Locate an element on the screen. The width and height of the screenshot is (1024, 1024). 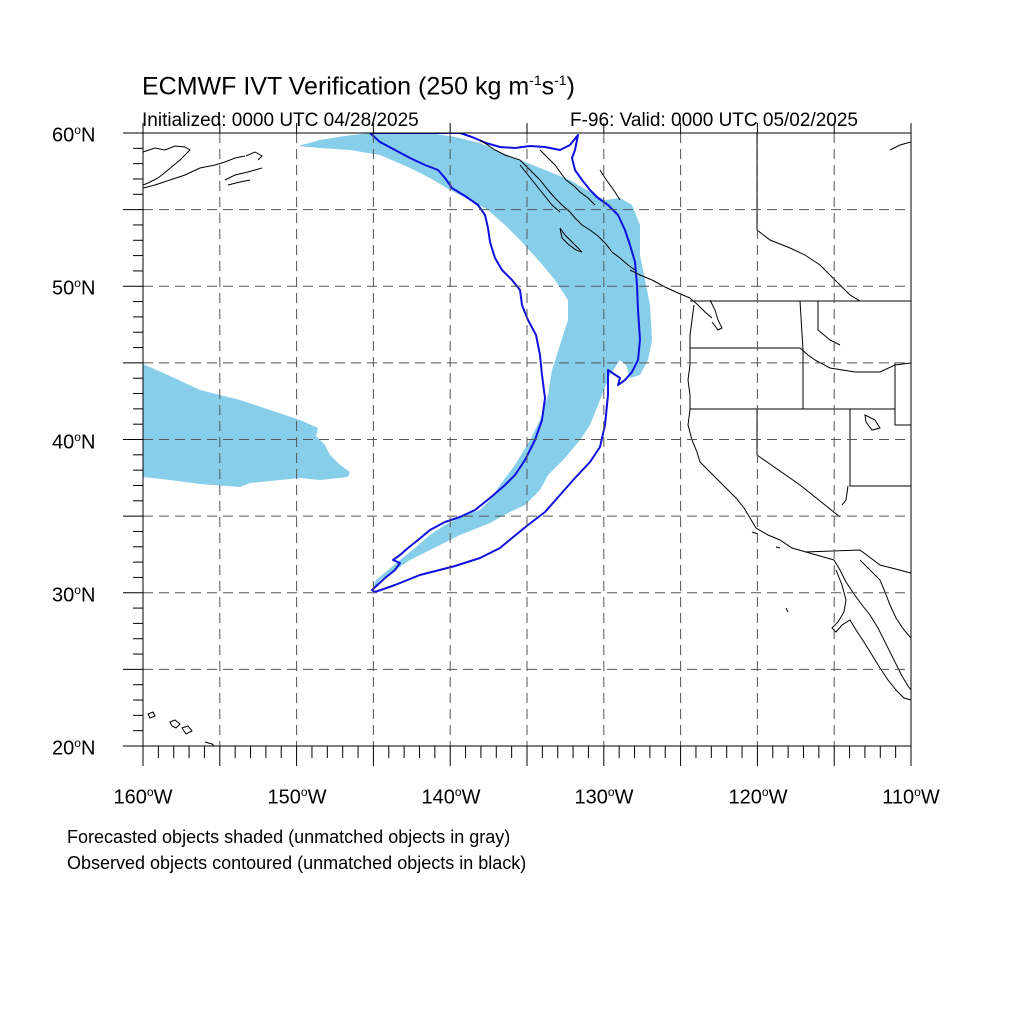
lon-label-130w: 130oW is located at coordinates (604, 797).